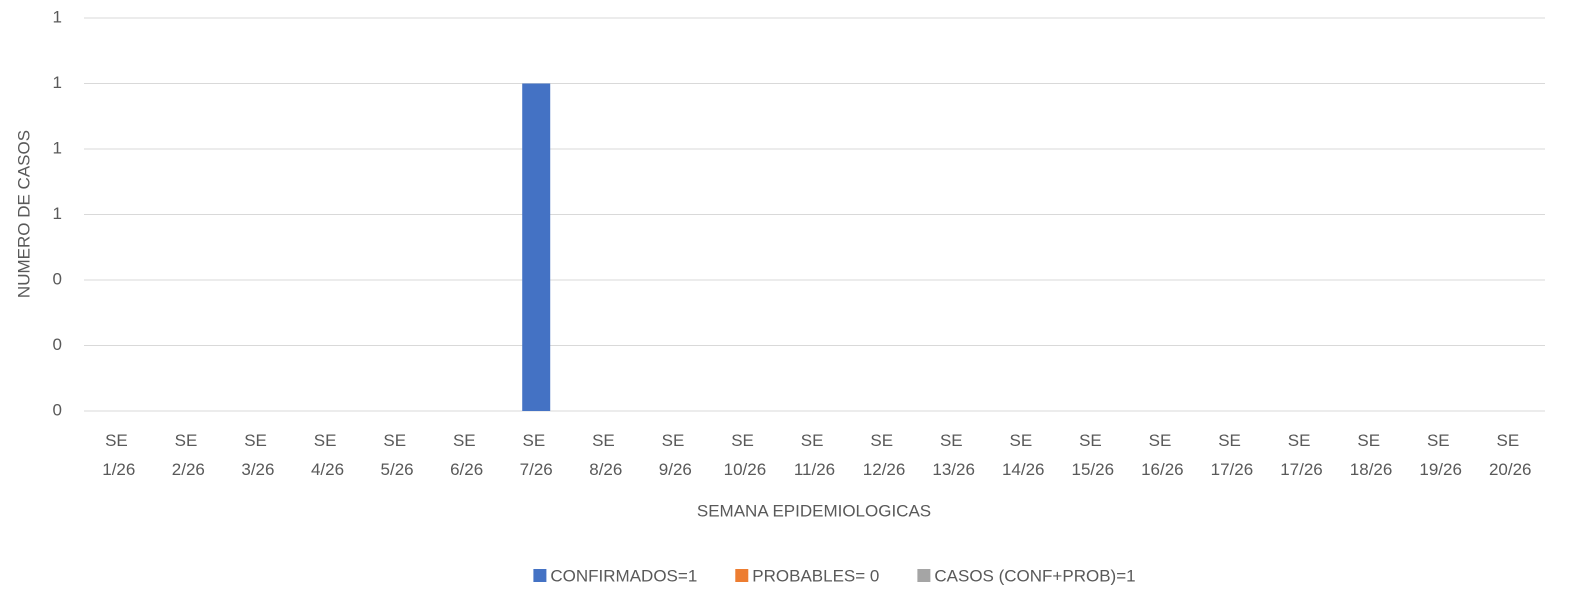 The image size is (1578, 590). Describe the element at coordinates (1093, 455) in the screenshot. I see `x-tick-label: SE 15/26` at that location.